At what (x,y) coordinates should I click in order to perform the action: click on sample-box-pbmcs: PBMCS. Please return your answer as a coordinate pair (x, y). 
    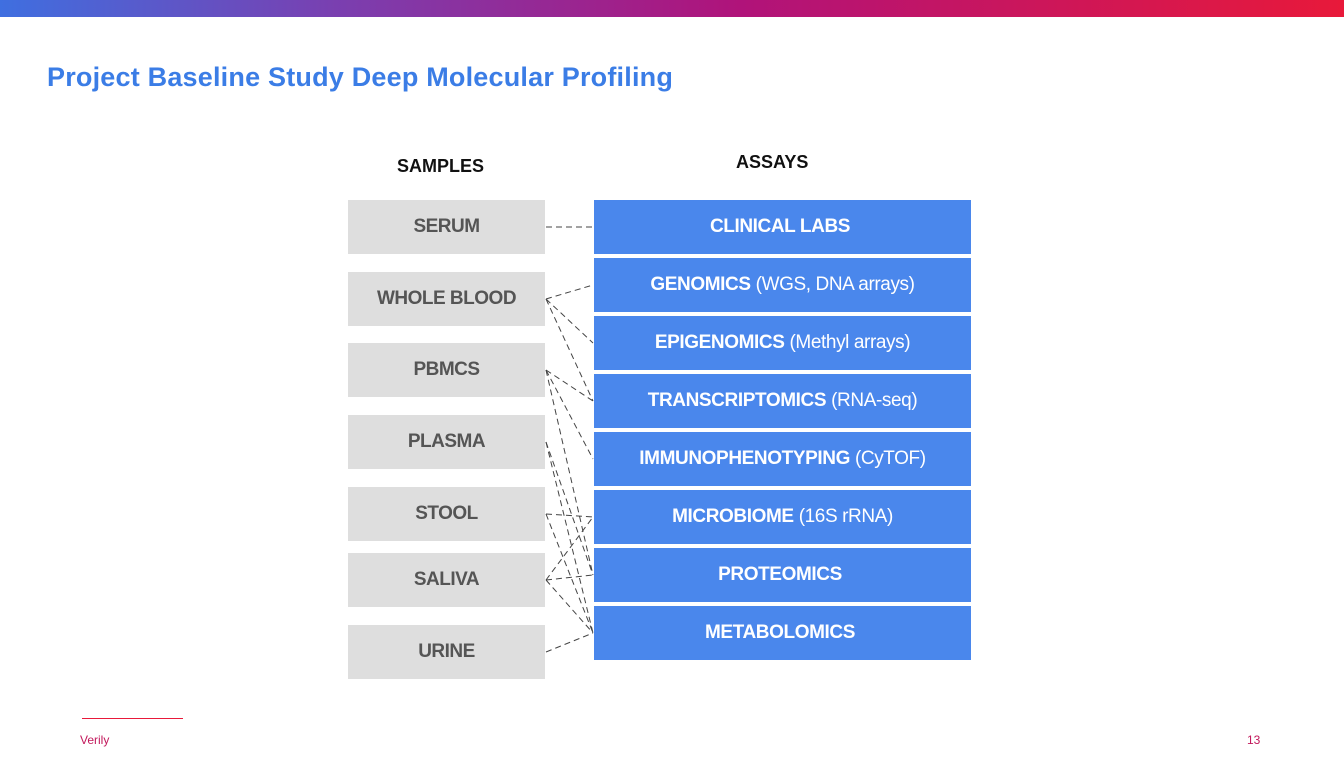
    Looking at the image, I should click on (446, 370).